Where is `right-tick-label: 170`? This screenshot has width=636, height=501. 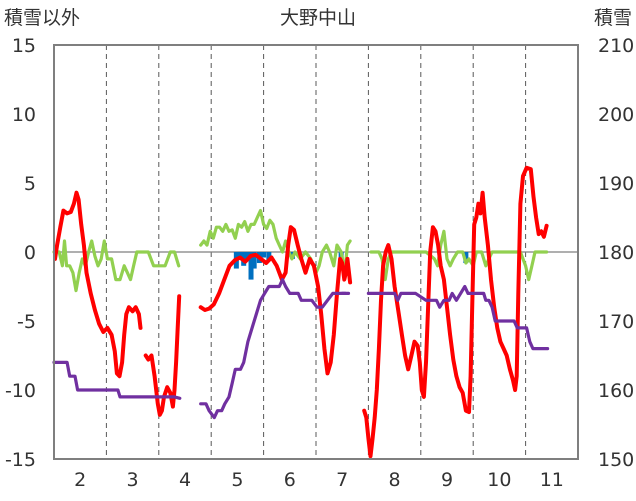
right-tick-label: 170 is located at coordinates (616, 322).